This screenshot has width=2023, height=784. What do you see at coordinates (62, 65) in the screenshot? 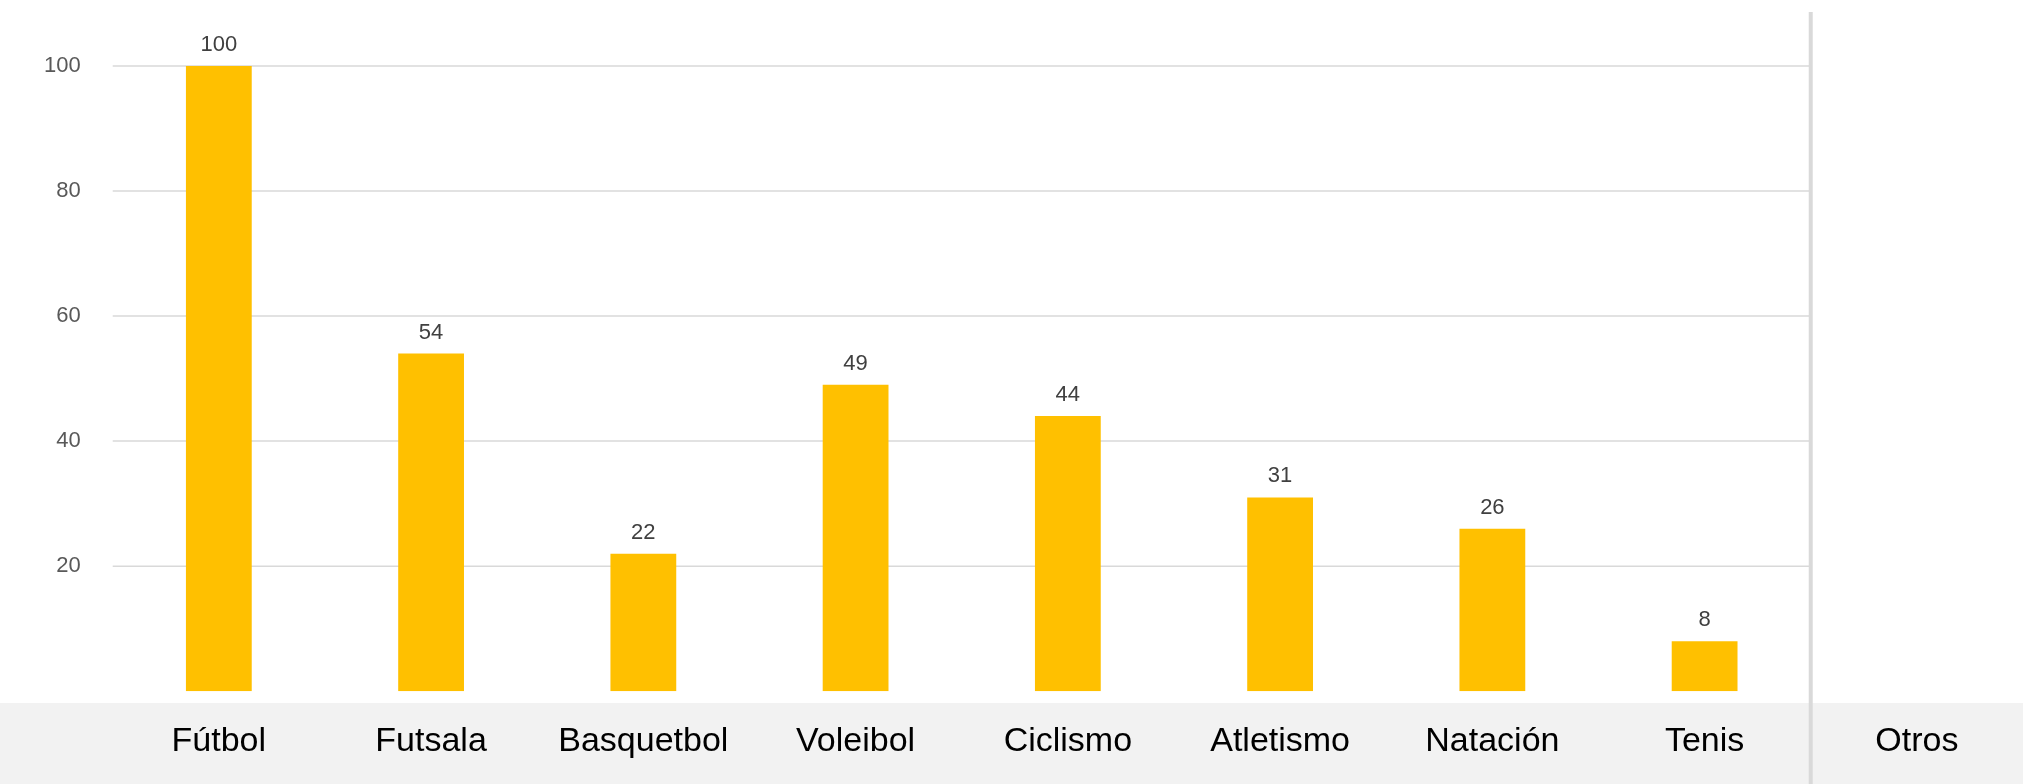
I see `y-tick-label: 100` at bounding box center [62, 65].